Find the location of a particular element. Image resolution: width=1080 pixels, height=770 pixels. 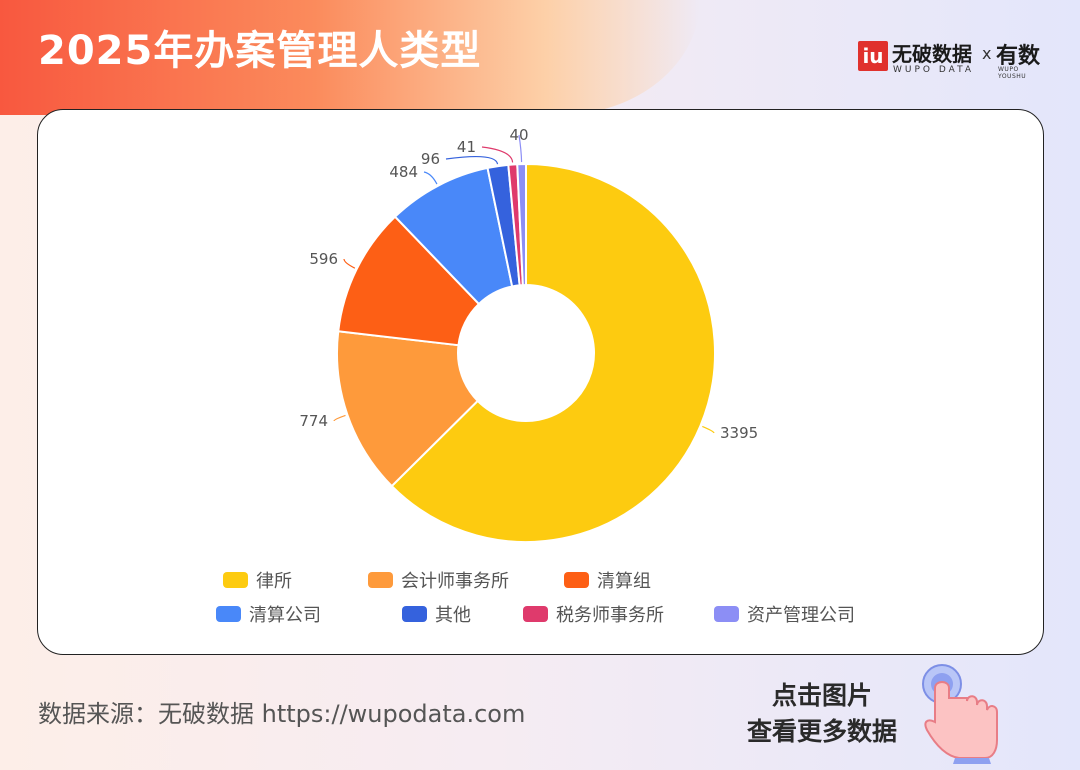

slice-value-label: 596 is located at coordinates (323, 259).